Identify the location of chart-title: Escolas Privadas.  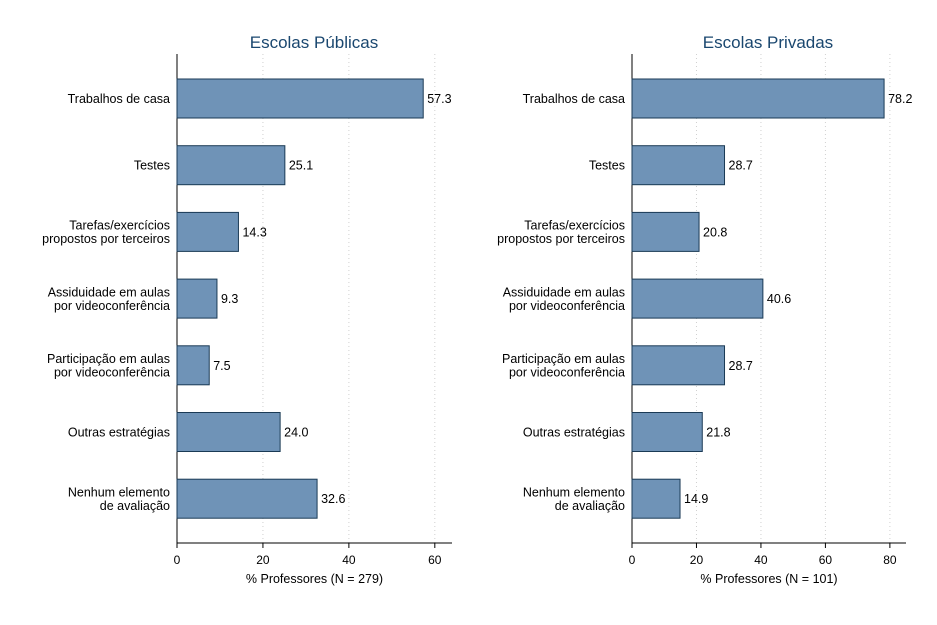
(768, 42).